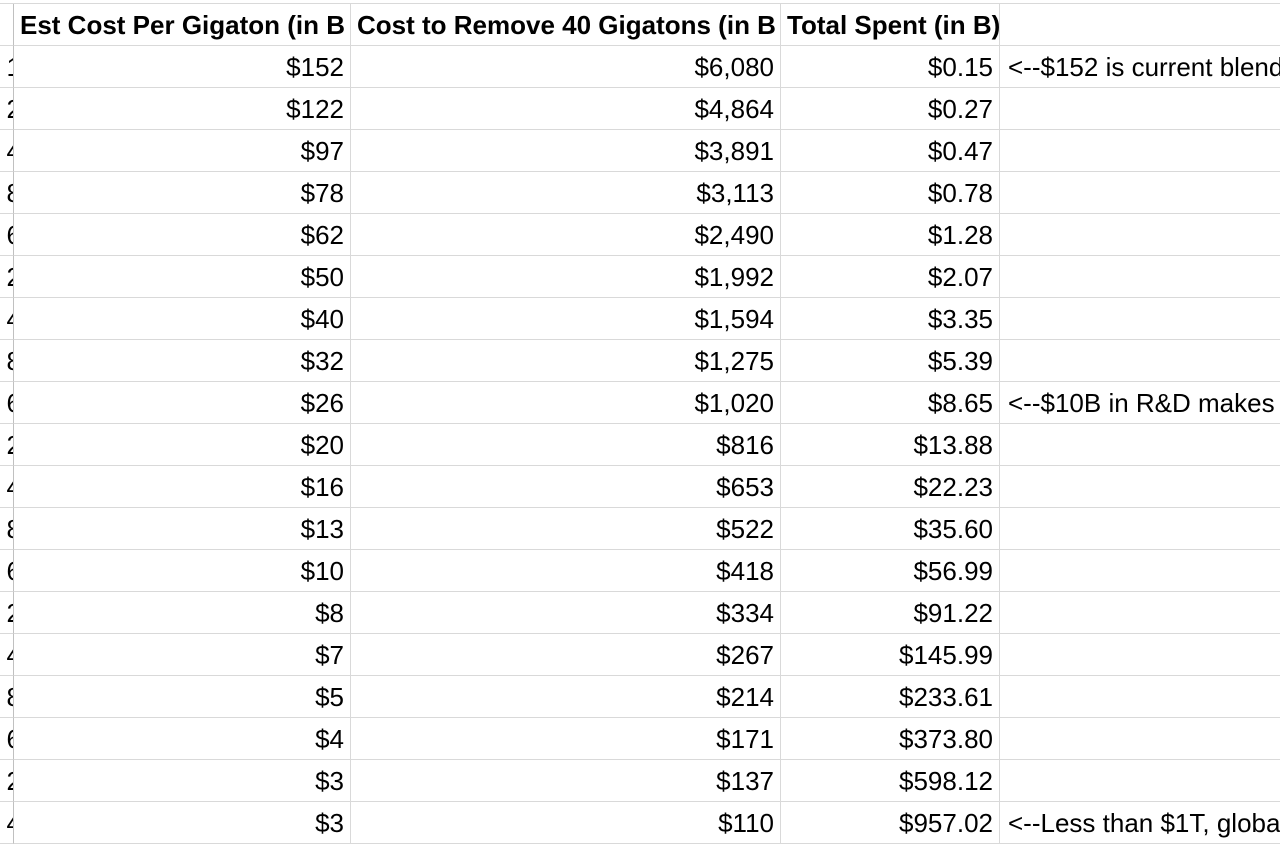  I want to click on cost-per-gigaton-cell: $122, so click(182, 109).